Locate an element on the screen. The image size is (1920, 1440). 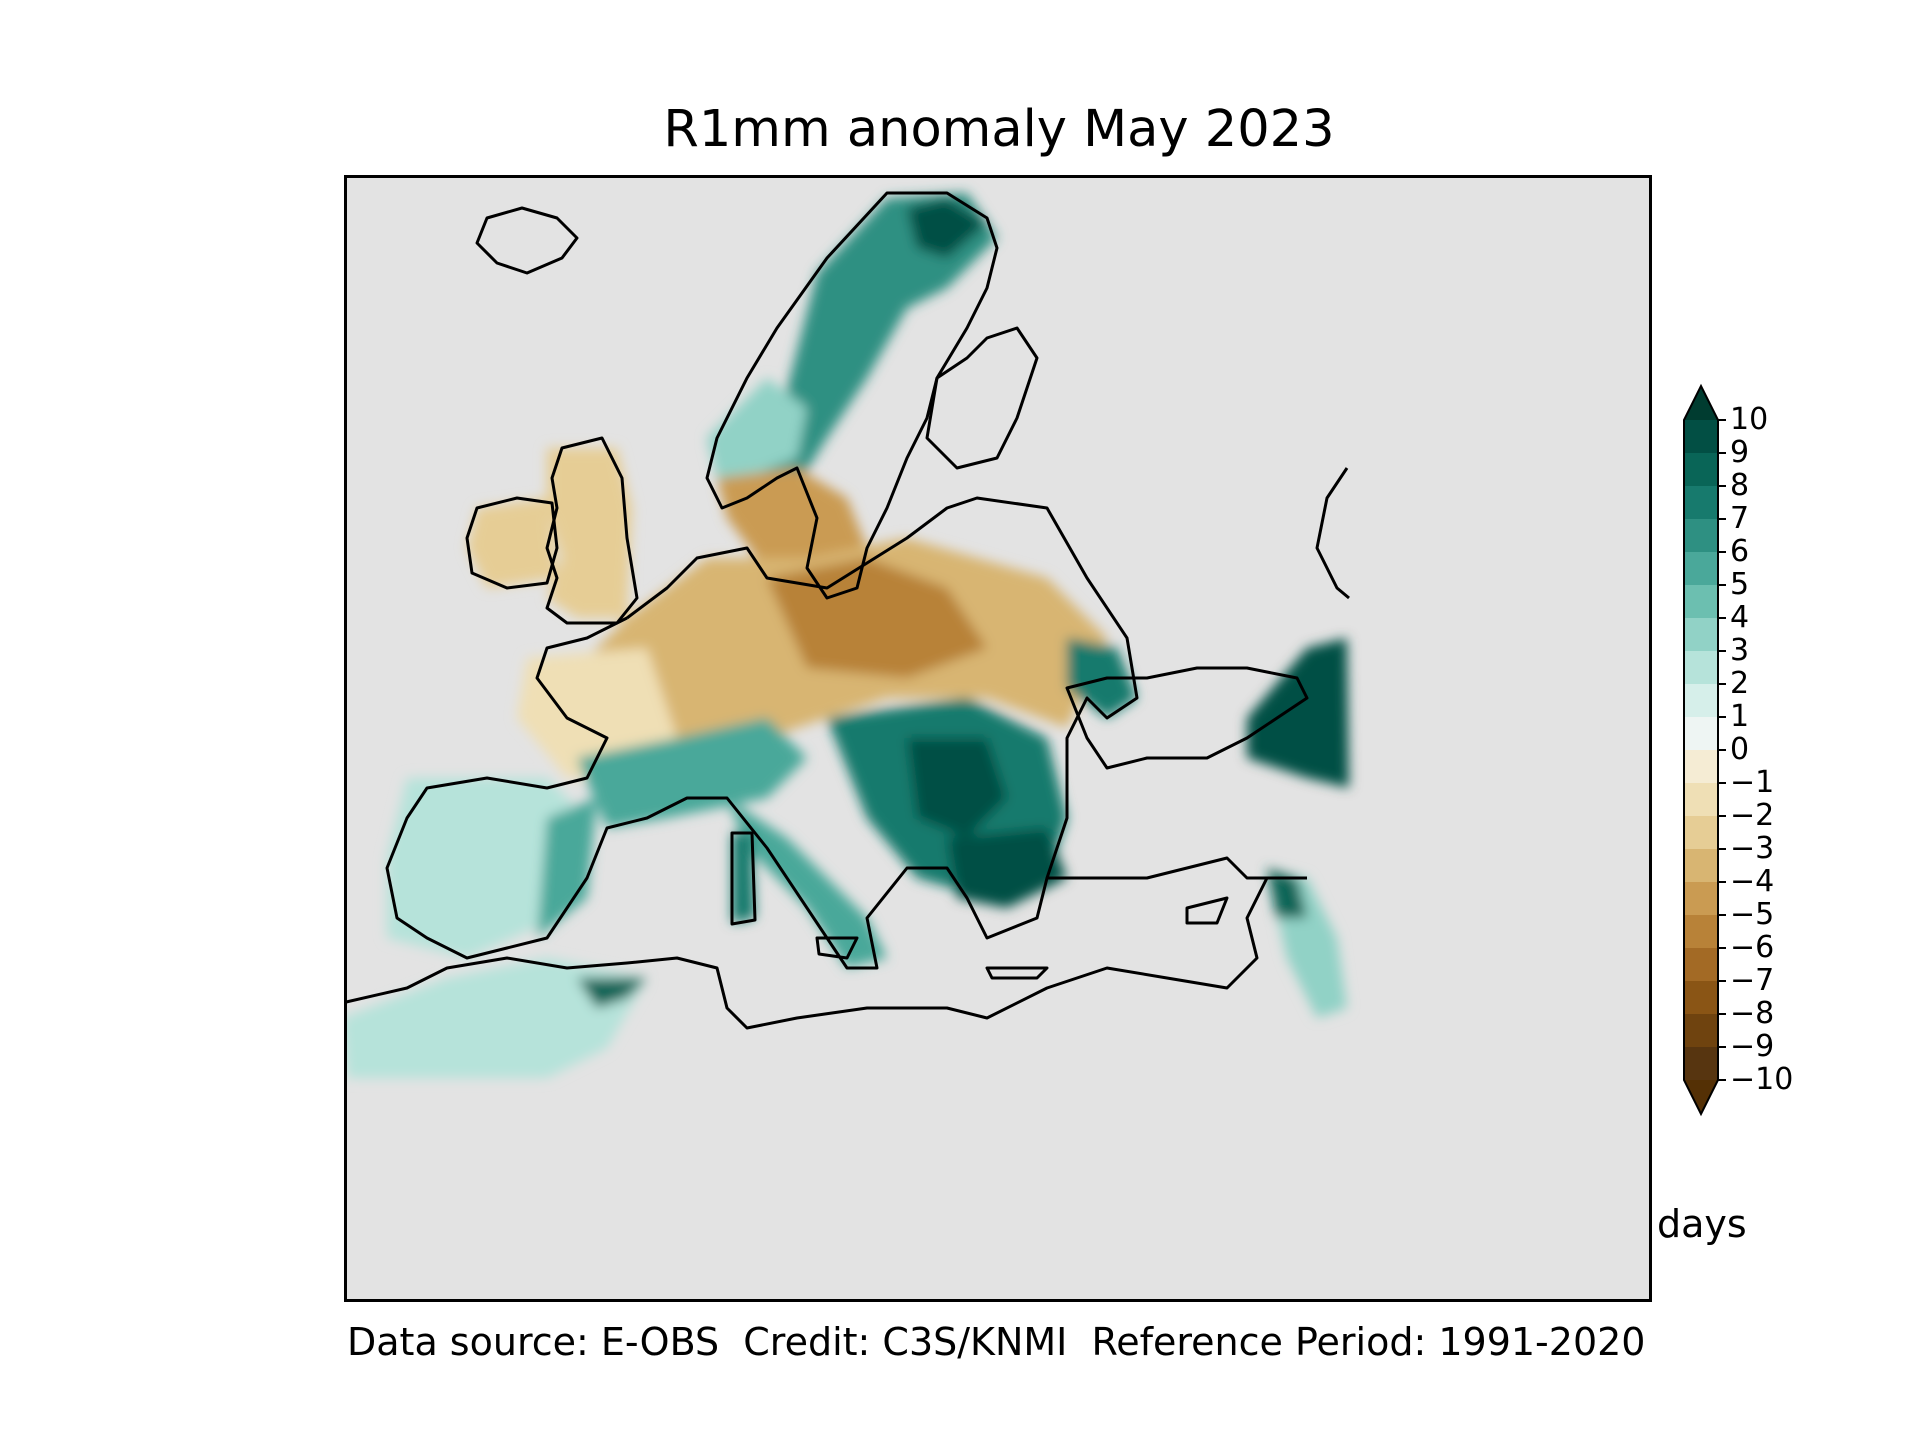
region-british-isles is located at coordinates (589, 533).